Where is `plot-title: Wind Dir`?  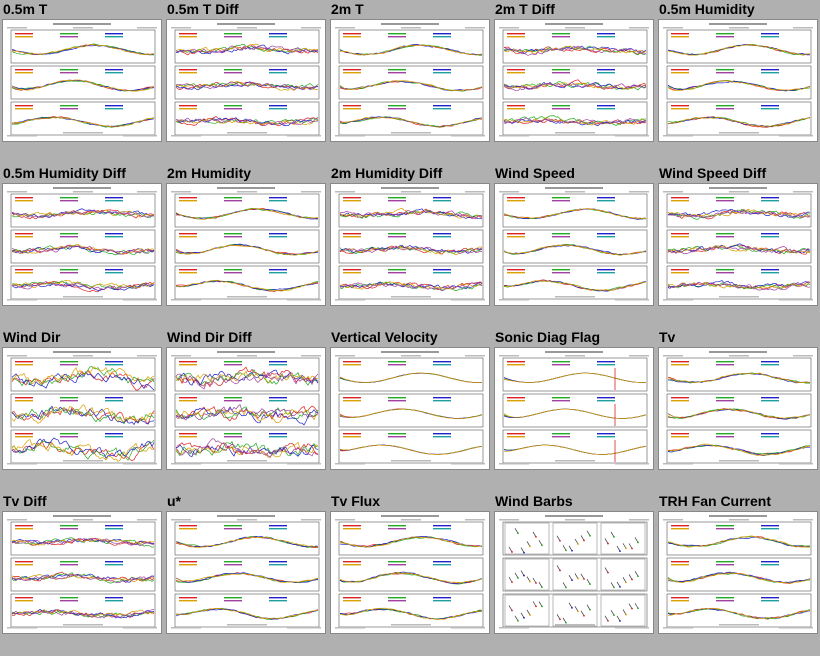
plot-title: Wind Dir is located at coordinates (32, 337).